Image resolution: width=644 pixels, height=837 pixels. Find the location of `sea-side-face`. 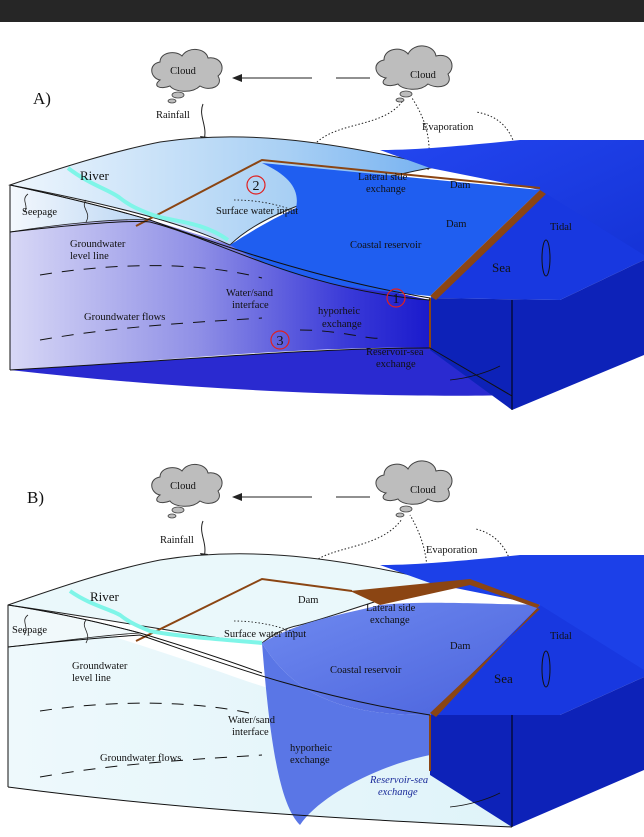

sea-side-face is located at coordinates (537, 752).